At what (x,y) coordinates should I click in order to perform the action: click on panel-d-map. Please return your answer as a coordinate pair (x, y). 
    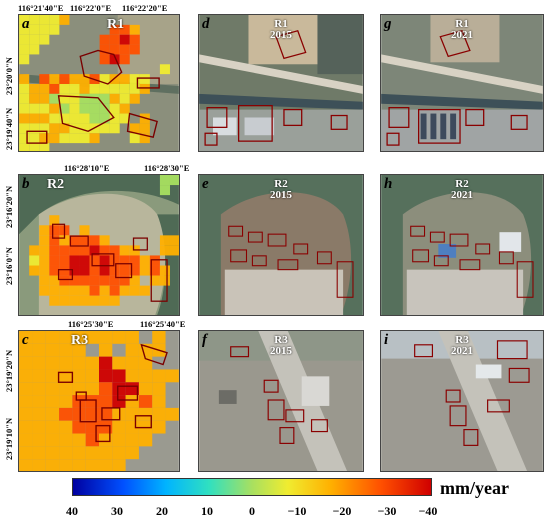
    Looking at the image, I should click on (281, 83).